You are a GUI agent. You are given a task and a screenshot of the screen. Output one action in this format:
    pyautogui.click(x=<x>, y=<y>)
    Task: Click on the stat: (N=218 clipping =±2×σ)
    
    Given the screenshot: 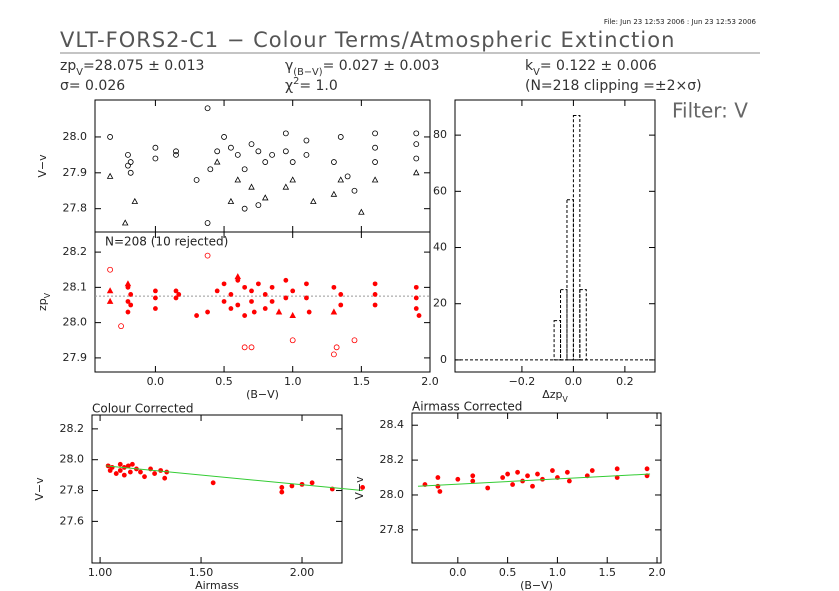 What is the action you would take?
    pyautogui.click(x=613, y=86)
    